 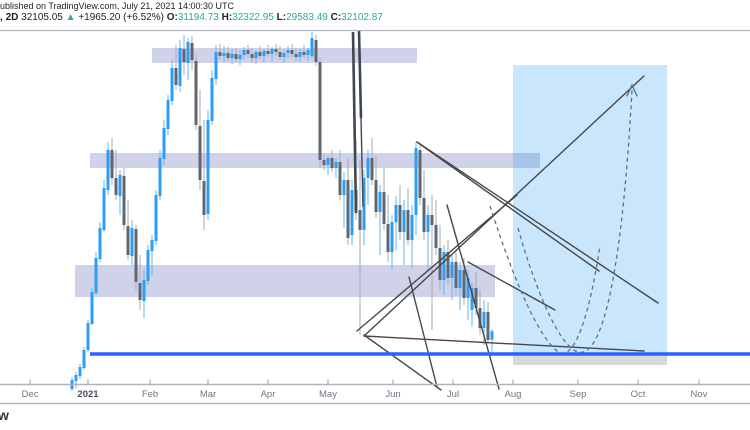 I want to click on axis-label-sep: Sep, so click(x=578, y=394).